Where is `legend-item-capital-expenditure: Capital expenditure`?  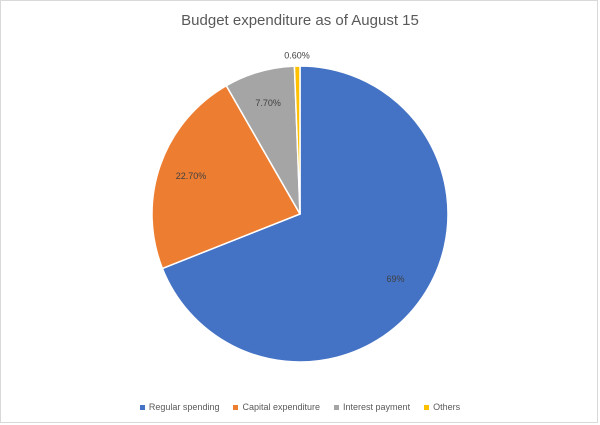
legend-item-capital-expenditure: Capital expenditure is located at coordinates (276, 407).